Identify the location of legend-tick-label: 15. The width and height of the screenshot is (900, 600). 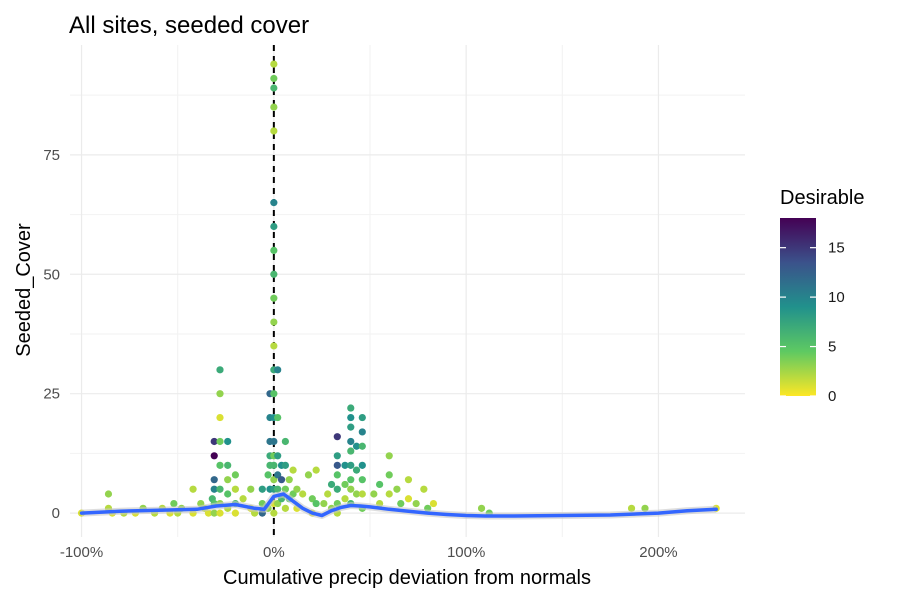
(836, 248).